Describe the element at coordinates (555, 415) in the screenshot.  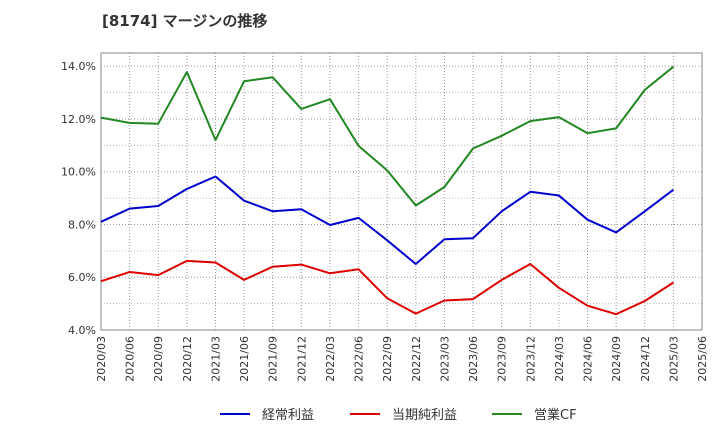
I see `legend-label: 営業CF` at that location.